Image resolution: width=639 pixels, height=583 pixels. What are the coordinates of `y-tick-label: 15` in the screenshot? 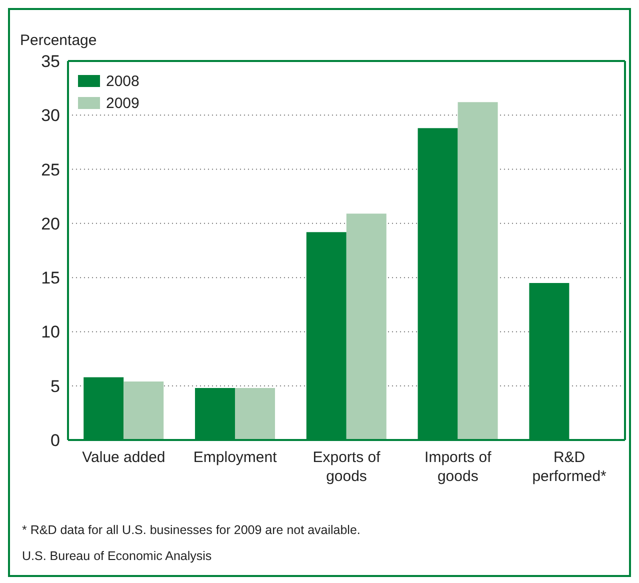 It's located at (50, 278).